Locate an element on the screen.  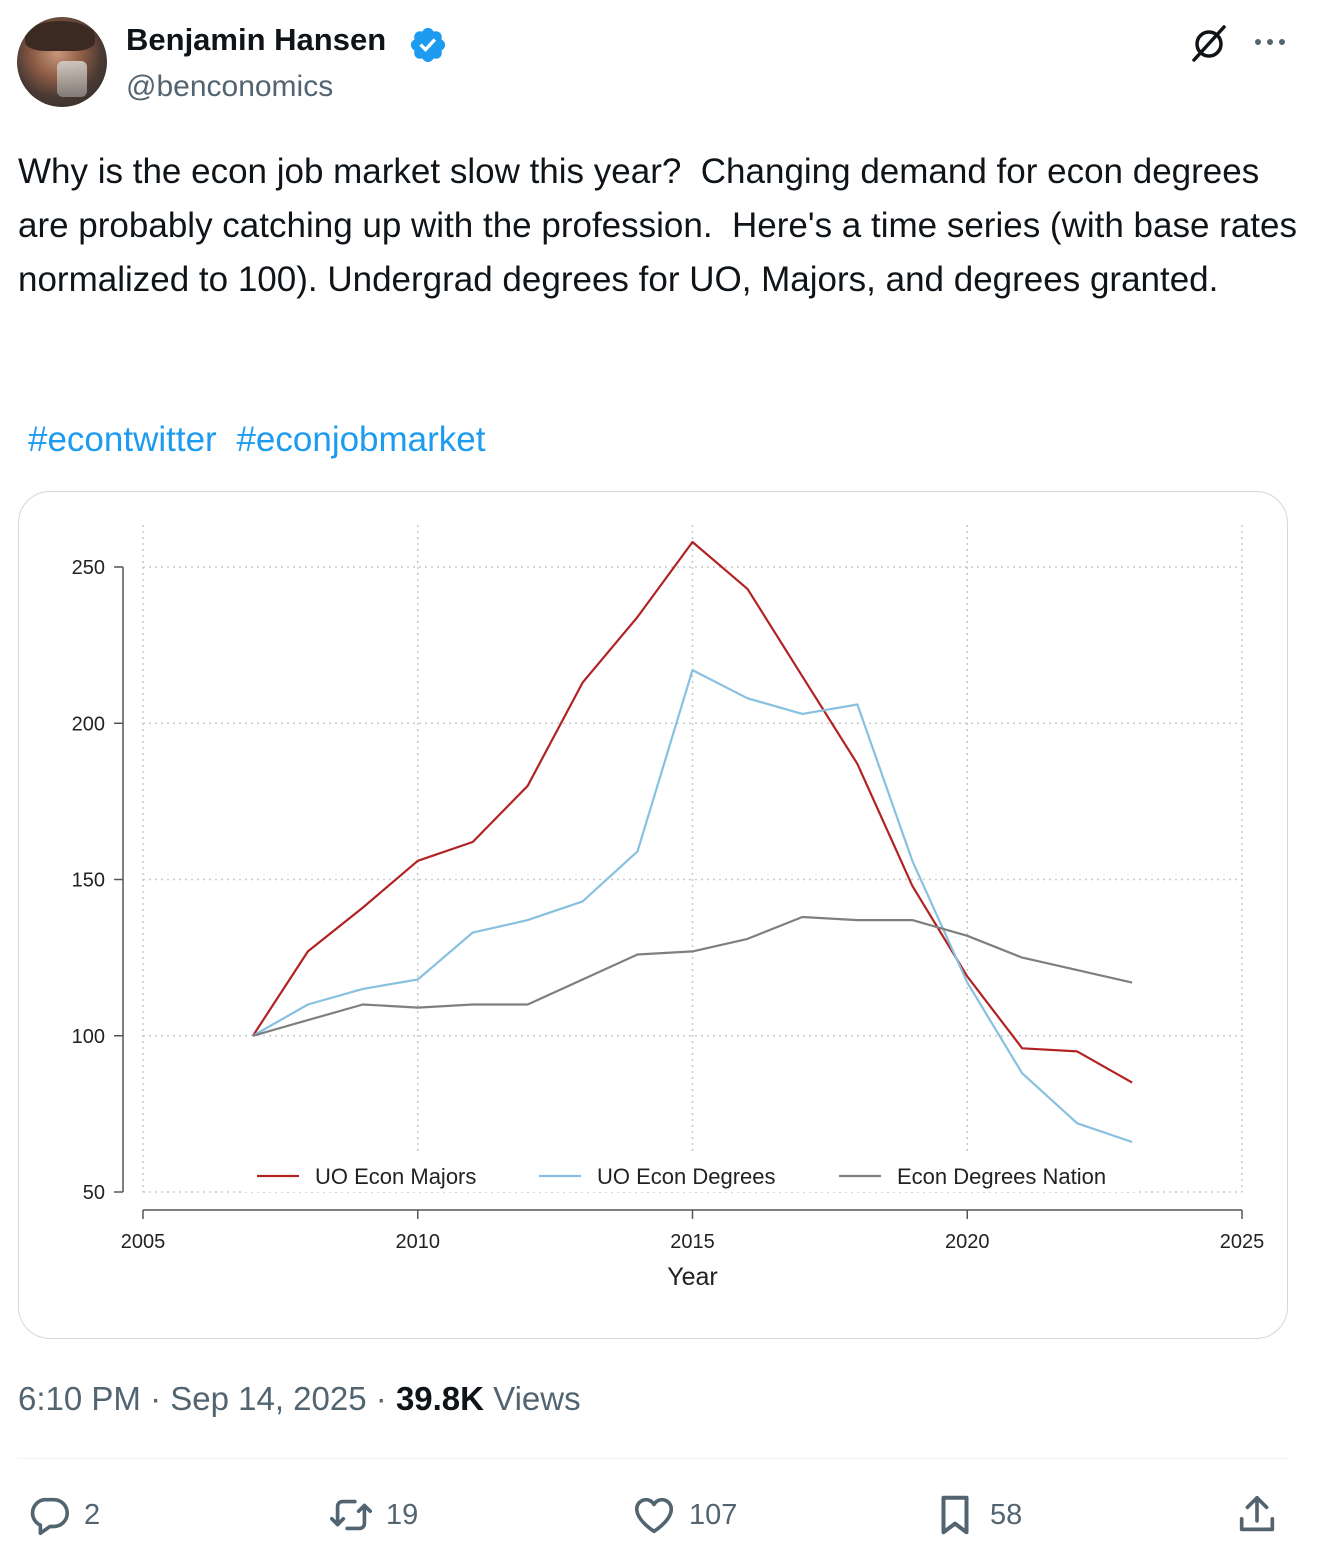
x-tick-label: 2010 is located at coordinates (418, 1242).